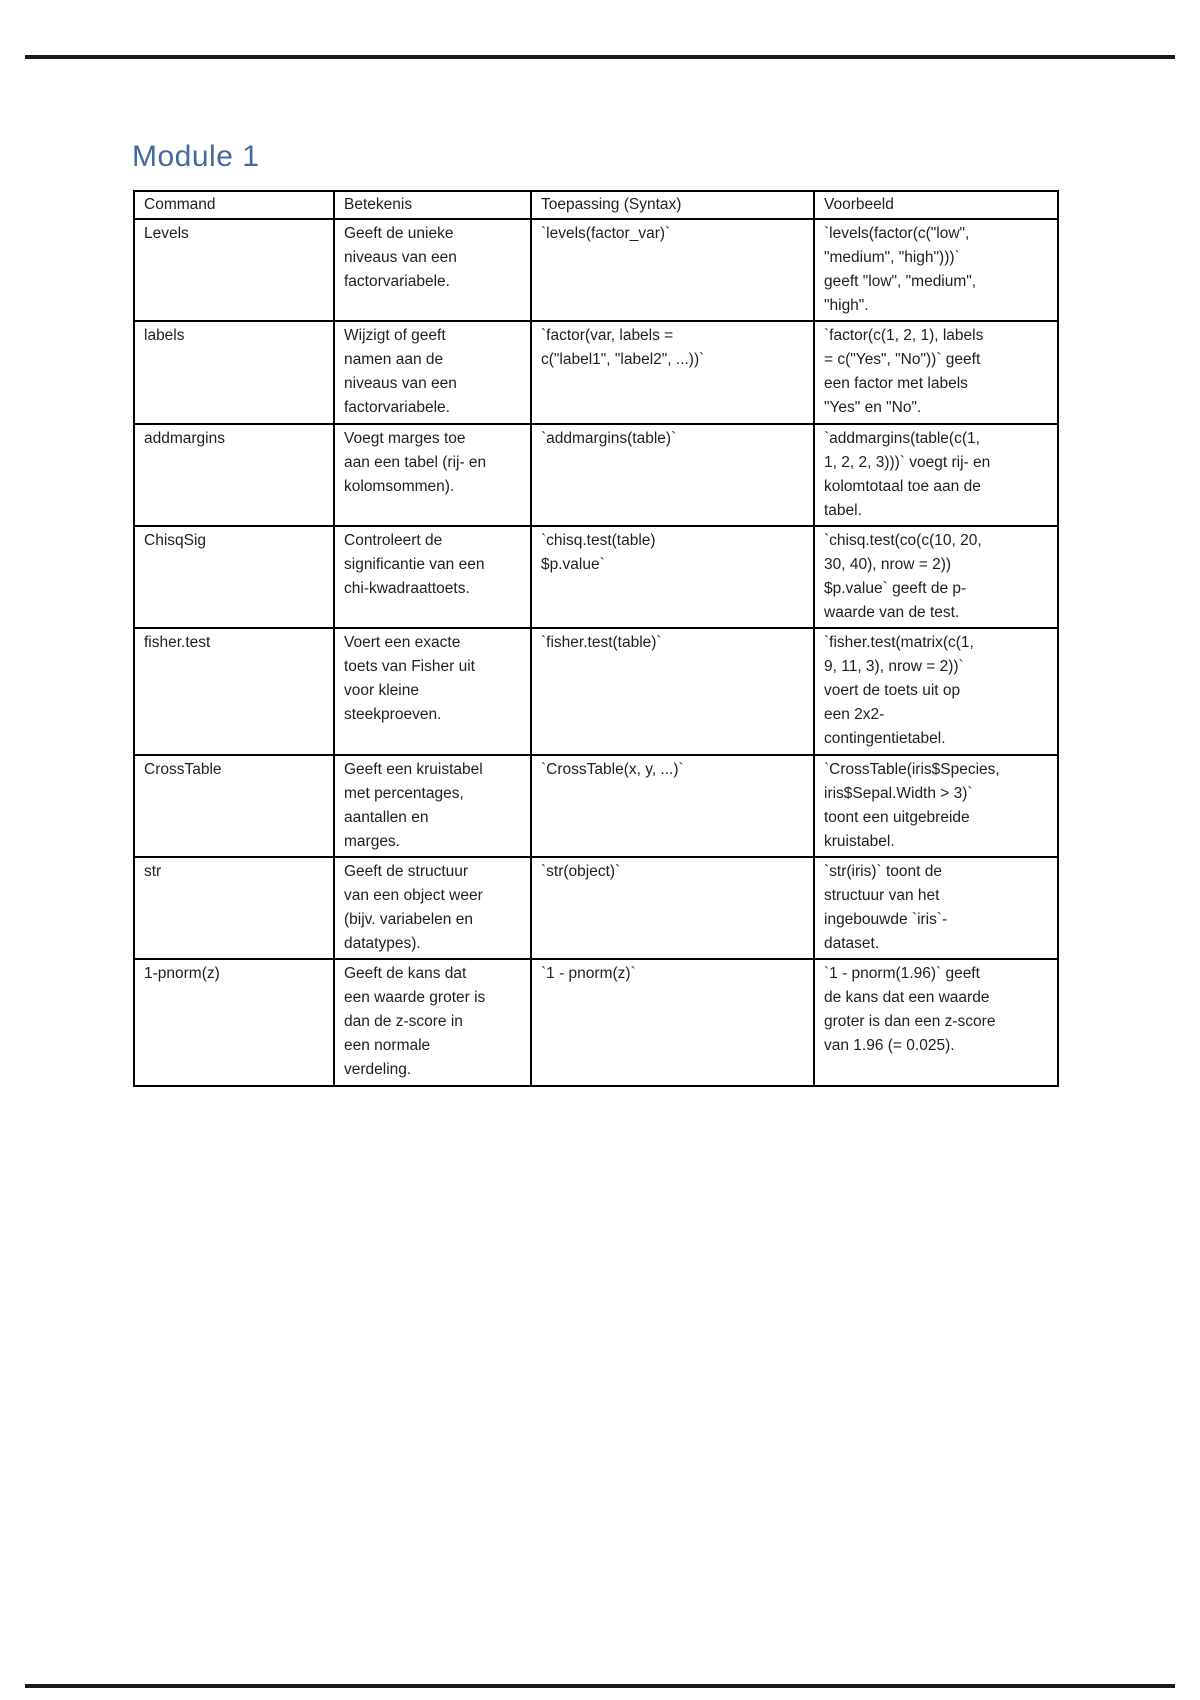 This screenshot has height=1700, width=1200. Describe the element at coordinates (234, 1022) in the screenshot. I see `cell-command: 1-pnorm(z)` at that location.